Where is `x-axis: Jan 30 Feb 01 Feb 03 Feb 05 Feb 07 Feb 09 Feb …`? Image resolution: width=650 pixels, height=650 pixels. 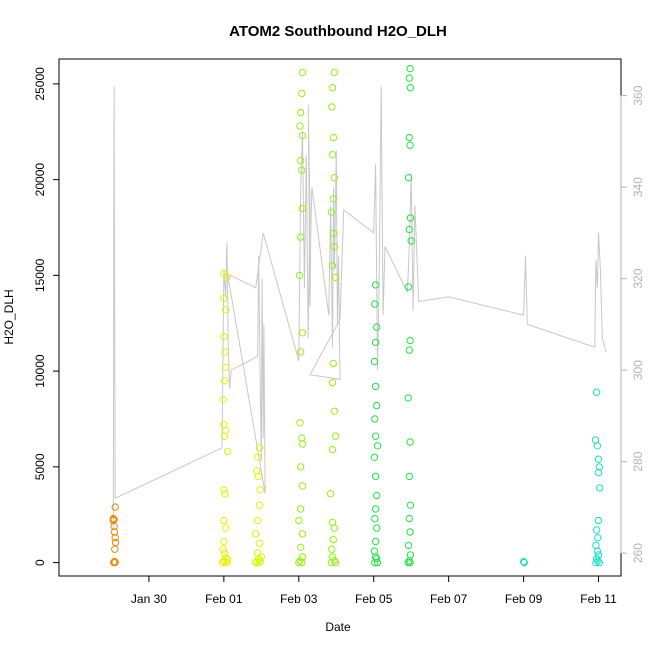 x-axis: Jan 30 Feb 01 Feb 03 Feb 05 Feb 07 Feb 09 Feb … is located at coordinates (374, 590).